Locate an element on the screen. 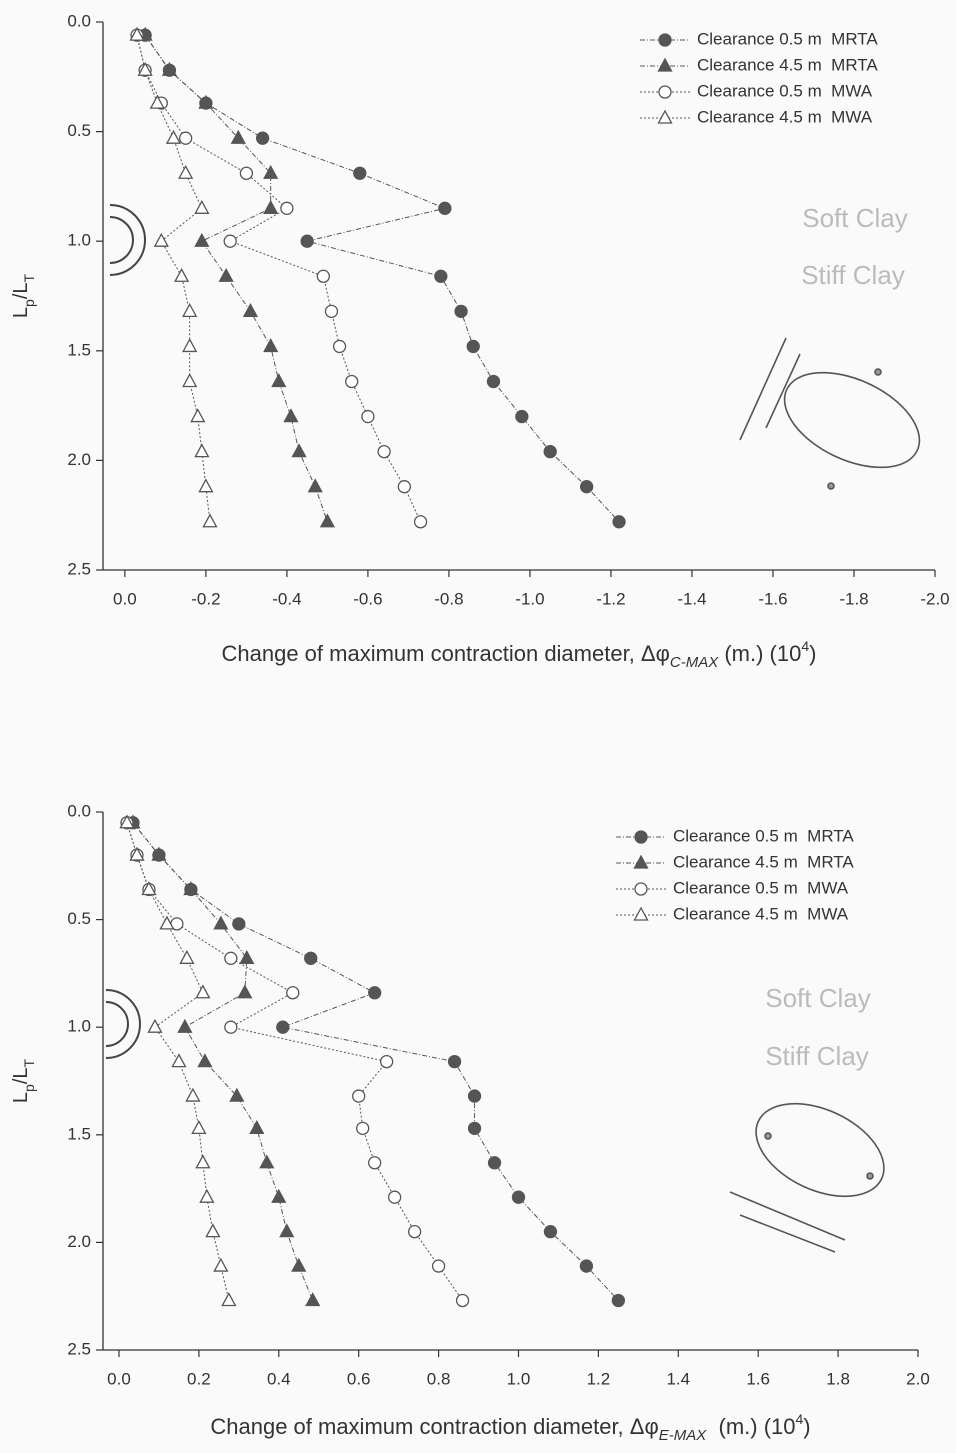 Image resolution: width=956 pixels, height=1453 pixels. x-tick-label: -1.0 is located at coordinates (529, 598).